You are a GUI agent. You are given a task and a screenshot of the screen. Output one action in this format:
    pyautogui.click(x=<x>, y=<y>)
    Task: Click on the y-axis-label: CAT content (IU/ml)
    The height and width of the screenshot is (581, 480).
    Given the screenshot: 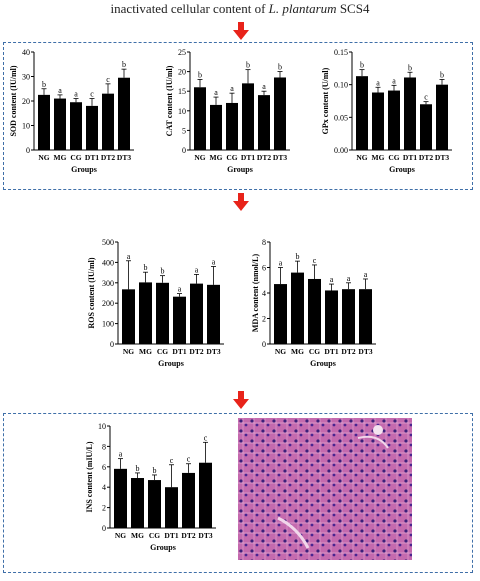 What is the action you would take?
    pyautogui.click(x=169, y=100)
    